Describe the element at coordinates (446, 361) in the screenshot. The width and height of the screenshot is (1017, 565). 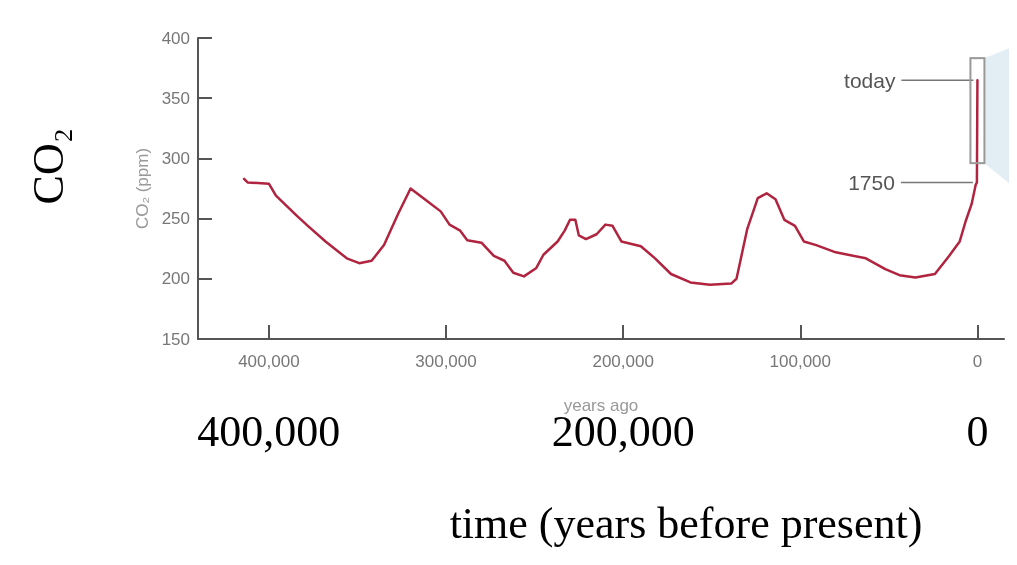
I see `x-tick-label: 300,000` at that location.